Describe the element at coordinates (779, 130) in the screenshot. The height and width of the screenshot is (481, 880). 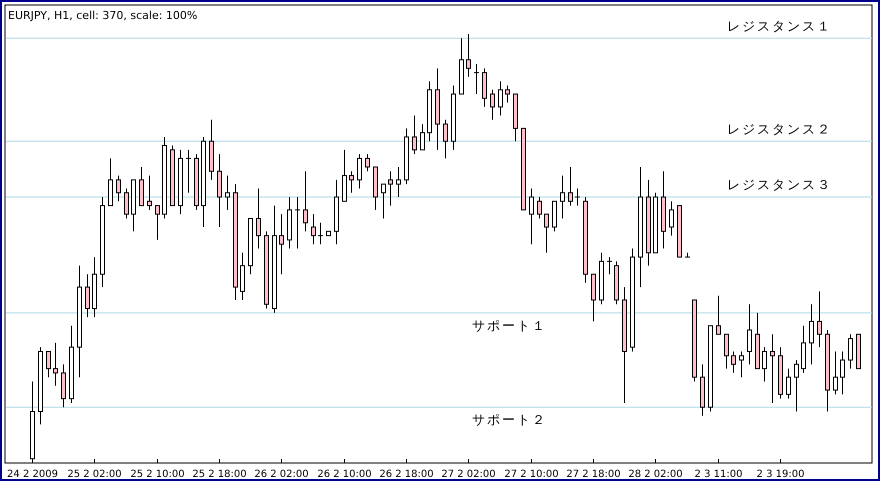
I see `ref-line-label: レジスタンス２` at that location.